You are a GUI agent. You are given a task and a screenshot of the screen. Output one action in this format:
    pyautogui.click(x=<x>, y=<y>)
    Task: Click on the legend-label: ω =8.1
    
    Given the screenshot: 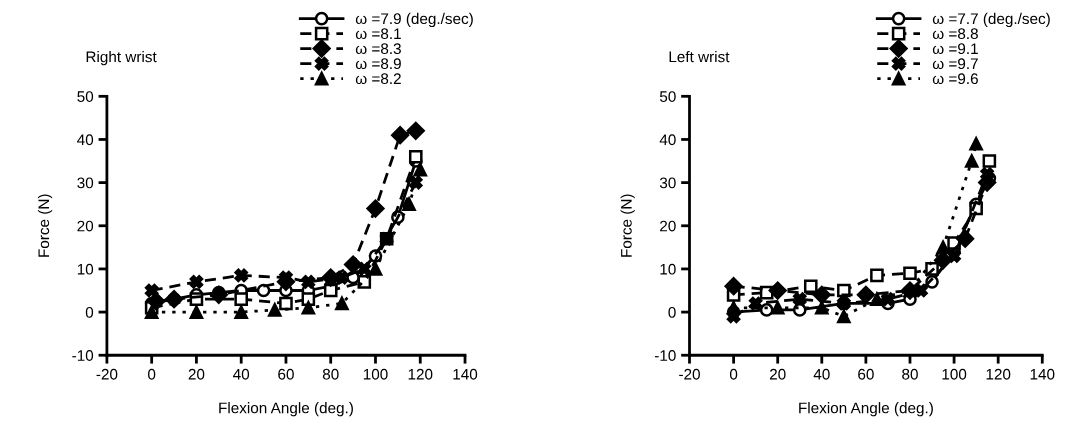 What is the action you would take?
    pyautogui.click(x=378, y=34)
    